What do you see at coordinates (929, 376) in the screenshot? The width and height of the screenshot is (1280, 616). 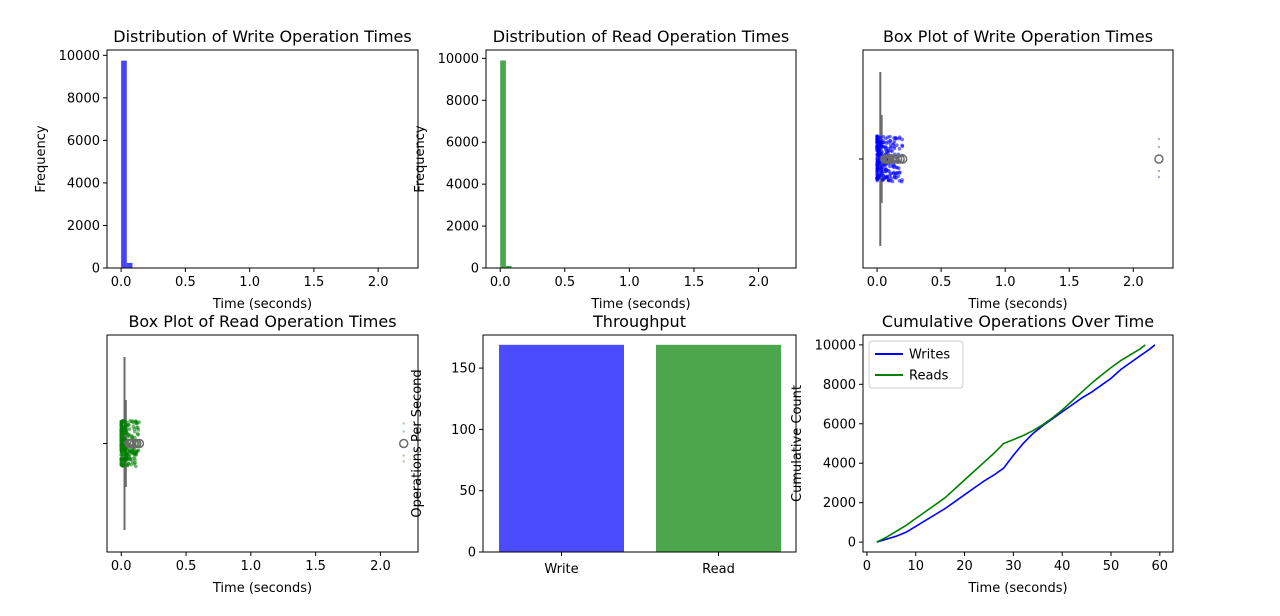 I see `legend-entry: Reads` at bounding box center [929, 376].